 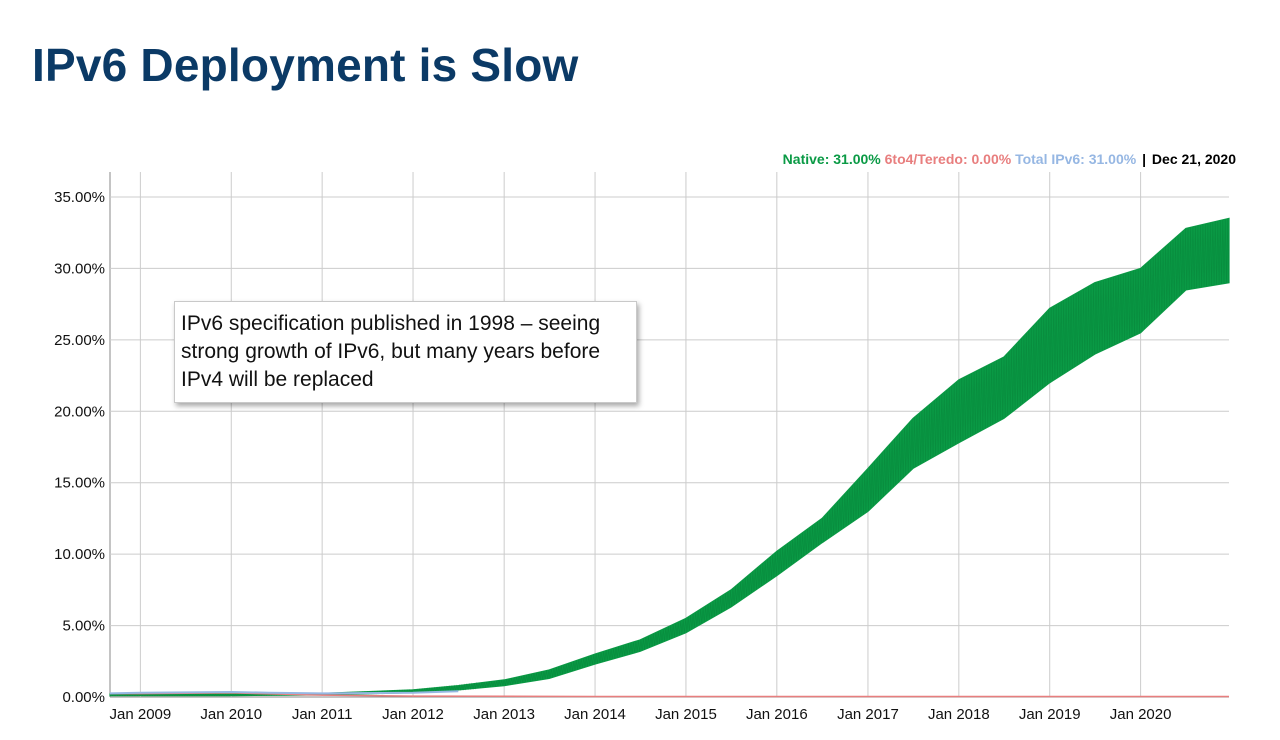 I want to click on x-tick-label: Jan 2019, so click(x=1050, y=714).